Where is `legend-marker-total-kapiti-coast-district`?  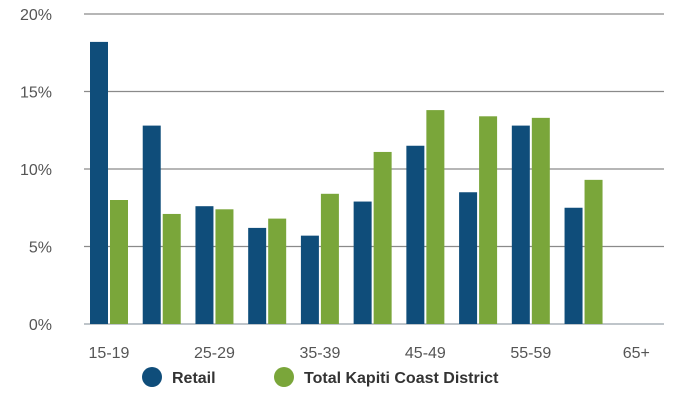 legend-marker-total-kapiti-coast-district is located at coordinates (284, 377).